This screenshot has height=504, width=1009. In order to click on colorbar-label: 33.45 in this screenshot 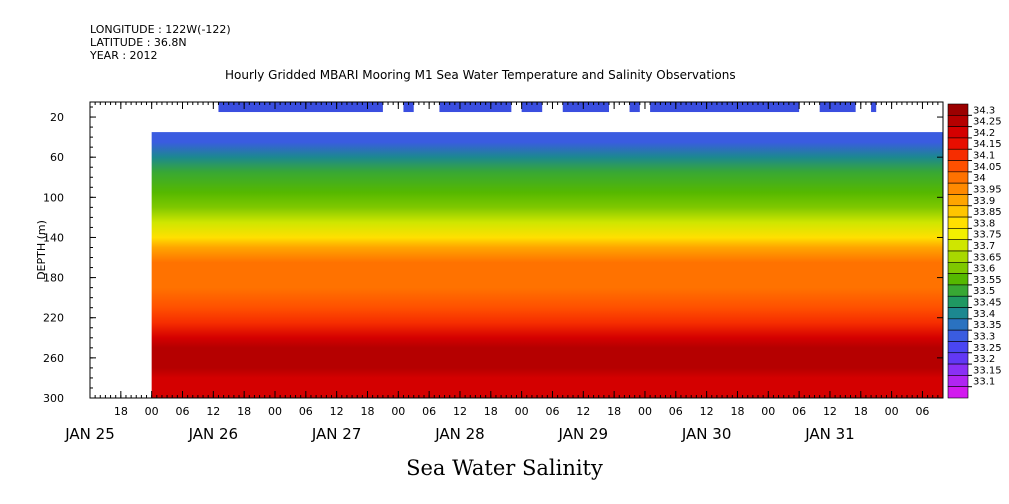, I will do `click(987, 303)`.